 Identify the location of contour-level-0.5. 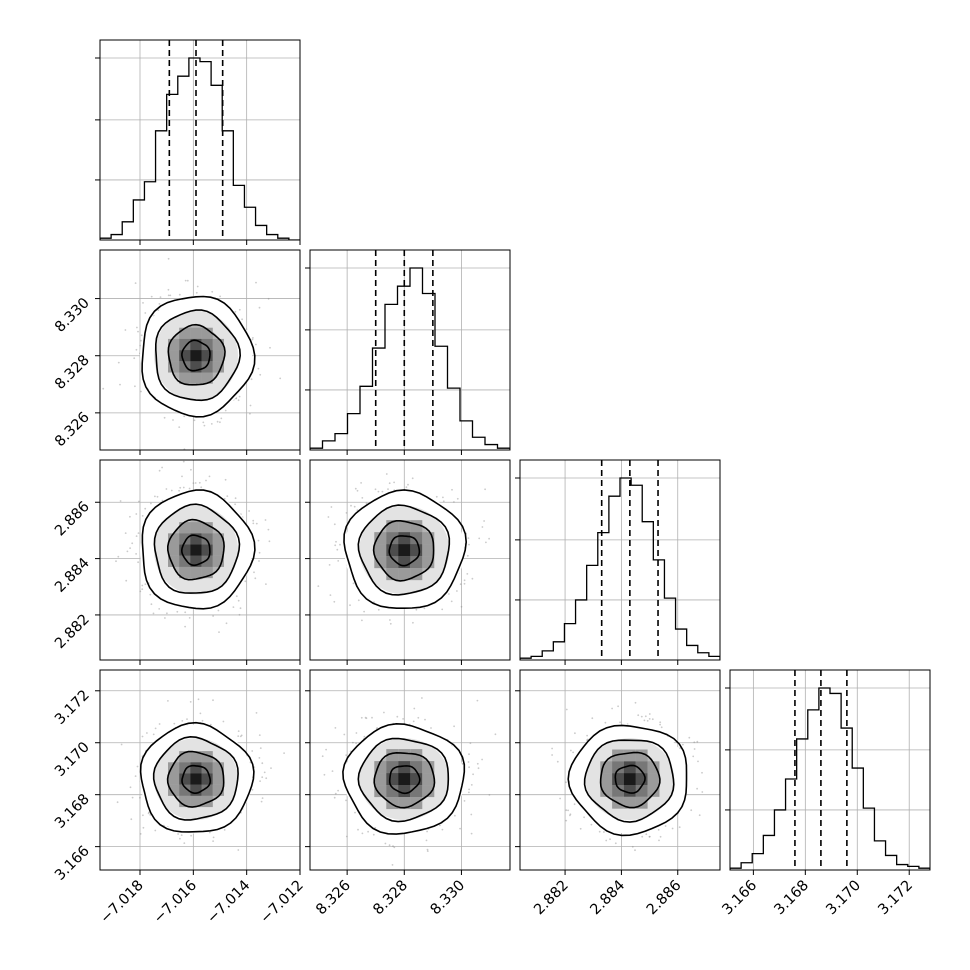
(195, 550).